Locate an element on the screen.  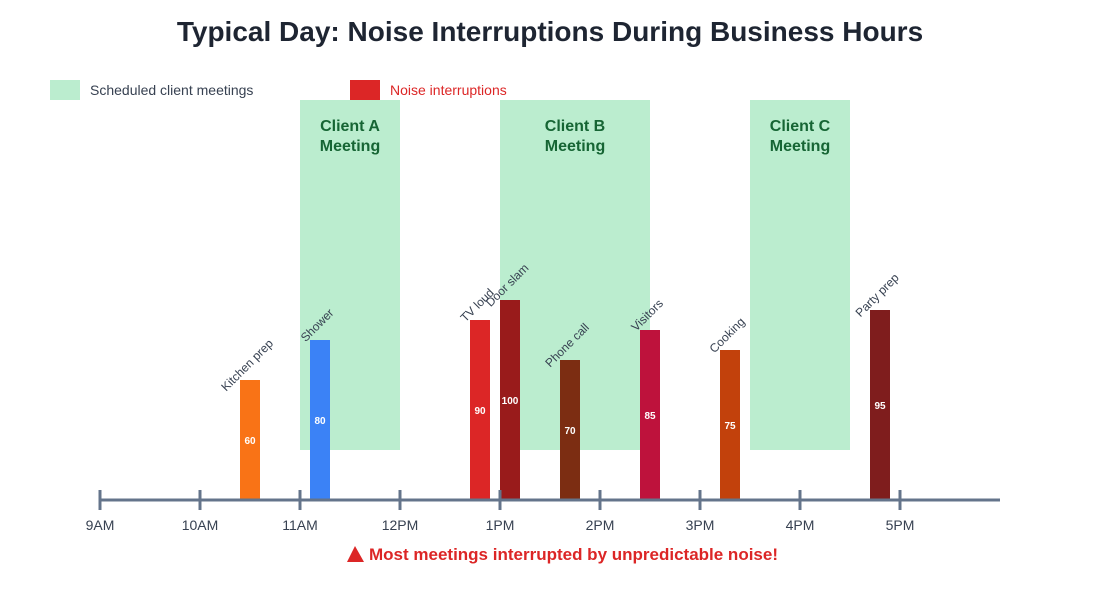
bar-value-label: 95 is located at coordinates (880, 406).